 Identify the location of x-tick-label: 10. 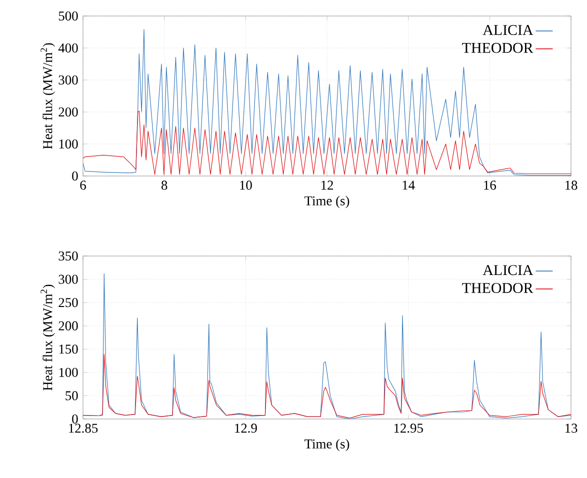
(246, 185).